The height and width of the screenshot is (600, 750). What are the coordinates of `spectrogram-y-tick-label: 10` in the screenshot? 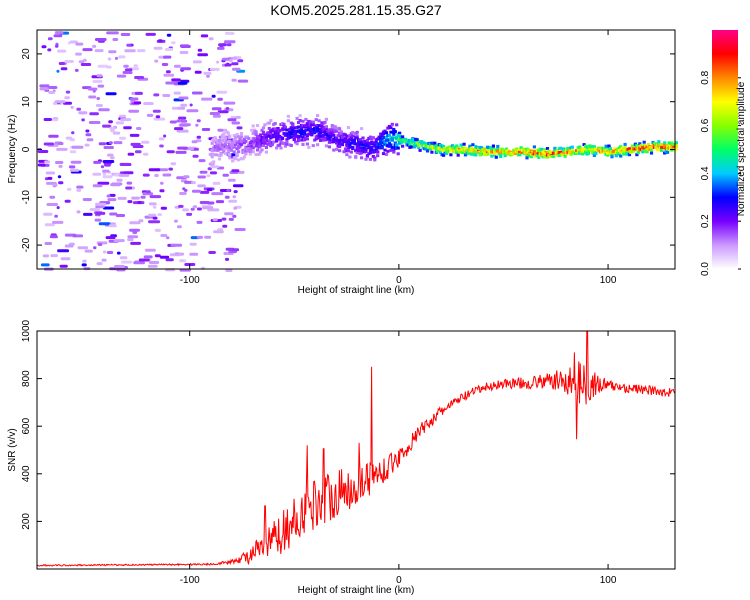 It's located at (26, 102).